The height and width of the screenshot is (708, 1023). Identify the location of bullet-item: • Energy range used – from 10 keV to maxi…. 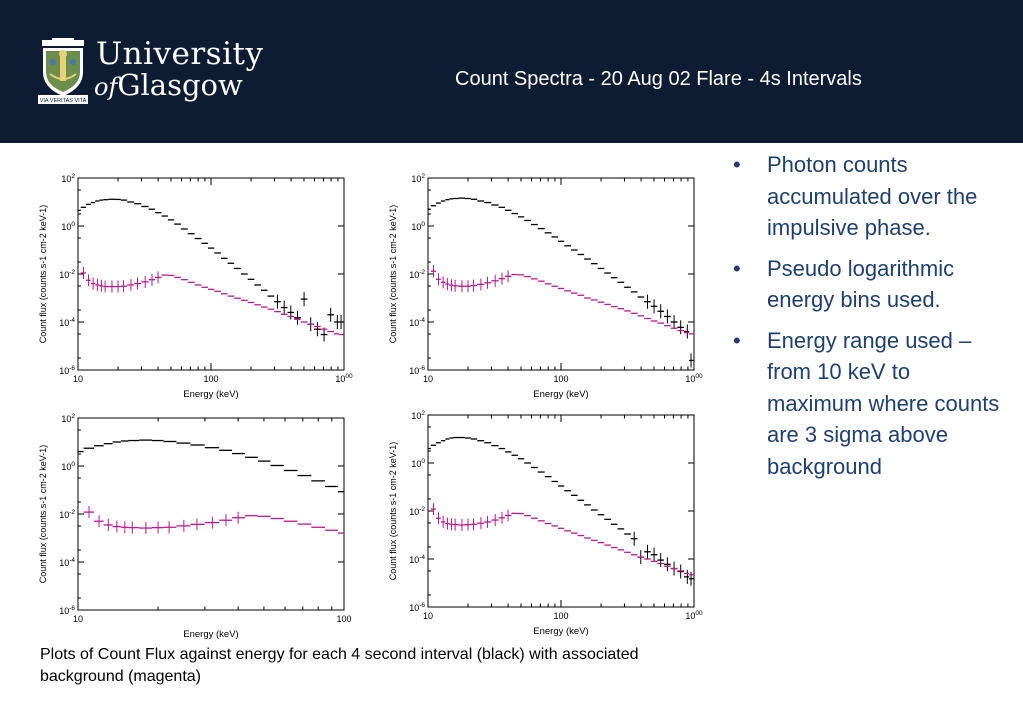
(868, 404).